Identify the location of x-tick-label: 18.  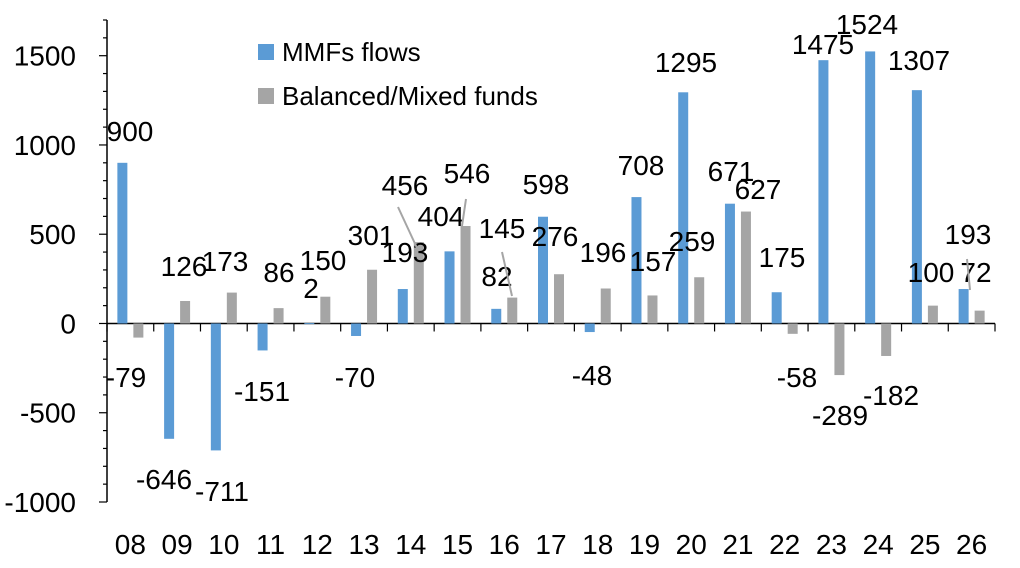
(597, 544).